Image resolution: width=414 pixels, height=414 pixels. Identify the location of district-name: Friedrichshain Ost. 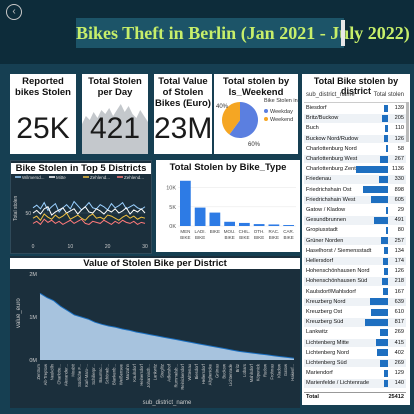
(329, 189).